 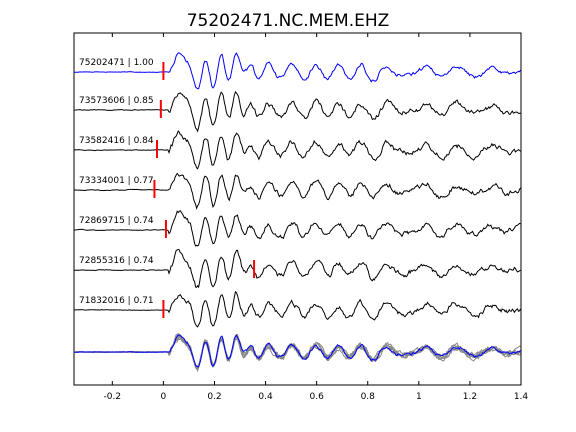 What do you see at coordinates (265, 397) in the screenshot?
I see `x-tick-label: 0.4` at bounding box center [265, 397].